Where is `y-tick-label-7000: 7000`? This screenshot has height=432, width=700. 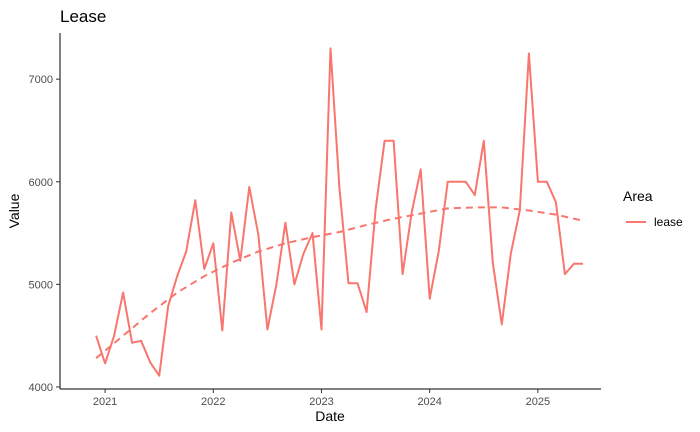 y-tick-label-7000: 7000 is located at coordinates (41, 80).